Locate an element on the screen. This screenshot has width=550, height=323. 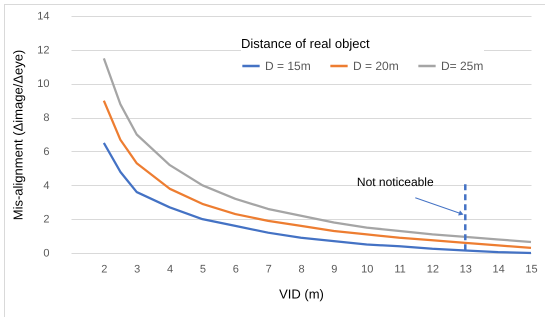
y-tick-label: 14 is located at coordinates (43, 16).